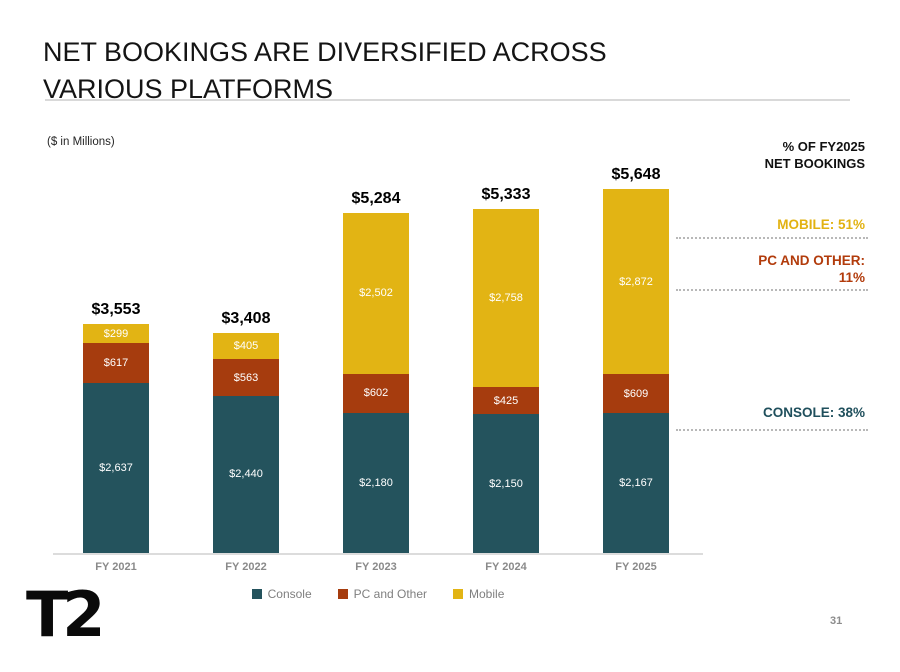 This screenshot has height=672, width=900. What do you see at coordinates (506, 298) in the screenshot?
I see `bar-segment-mobile: $2,758` at bounding box center [506, 298].